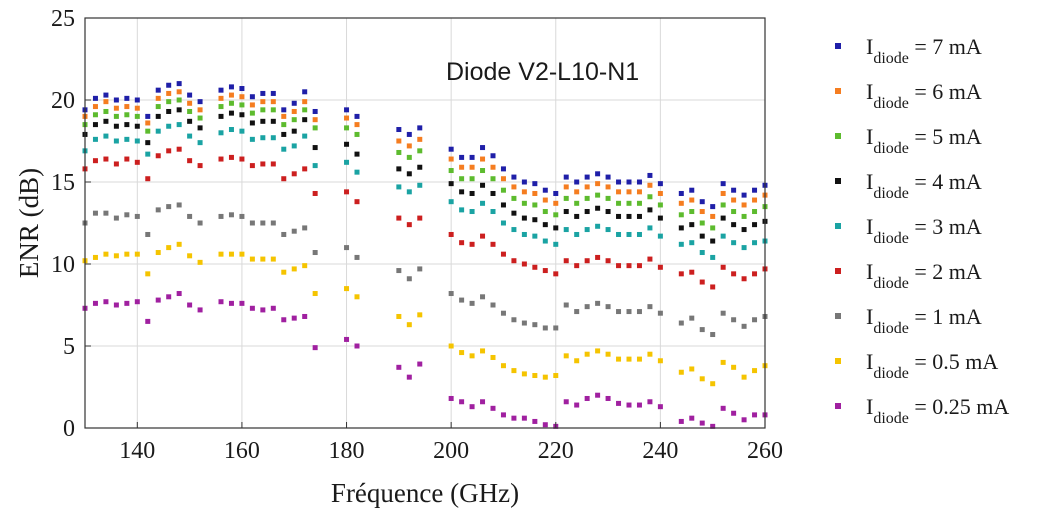 Image resolution: width=1052 pixels, height=512 pixels. What do you see at coordinates (63, 265) in the screenshot?
I see `y-tick-label: 10` at bounding box center [63, 265].